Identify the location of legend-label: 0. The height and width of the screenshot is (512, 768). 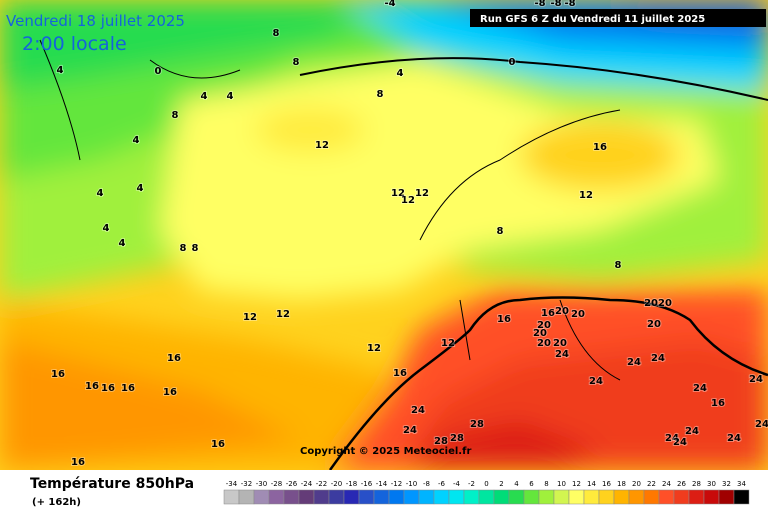
(486, 484).